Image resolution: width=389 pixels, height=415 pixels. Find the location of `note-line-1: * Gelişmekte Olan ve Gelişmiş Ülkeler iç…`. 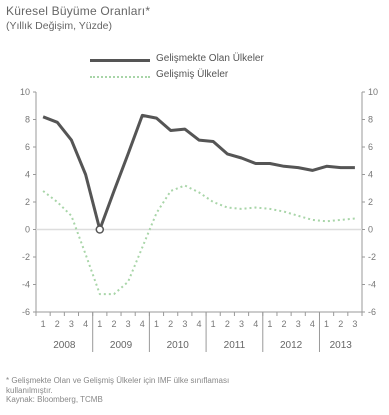

note-line-1: * Gelişmekte Olan ve Gelişmiş Ülkeler iç… is located at coordinates (118, 380).